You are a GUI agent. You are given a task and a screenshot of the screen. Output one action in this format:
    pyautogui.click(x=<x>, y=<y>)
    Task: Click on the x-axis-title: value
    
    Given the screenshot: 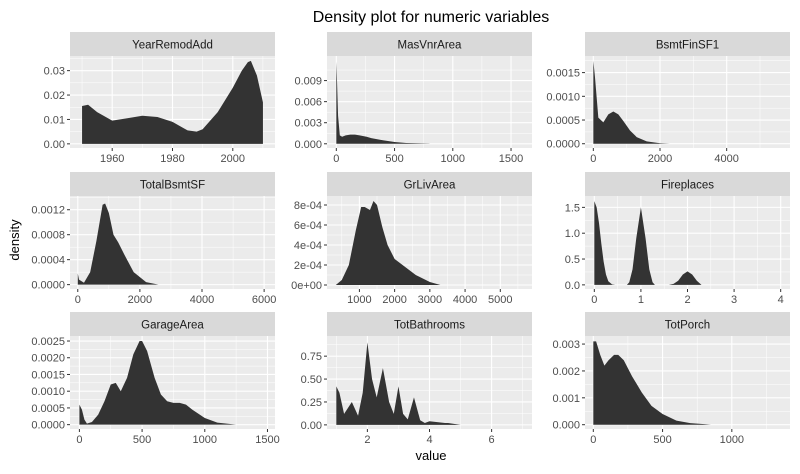 What is the action you would take?
    pyautogui.click(x=430, y=455)
    